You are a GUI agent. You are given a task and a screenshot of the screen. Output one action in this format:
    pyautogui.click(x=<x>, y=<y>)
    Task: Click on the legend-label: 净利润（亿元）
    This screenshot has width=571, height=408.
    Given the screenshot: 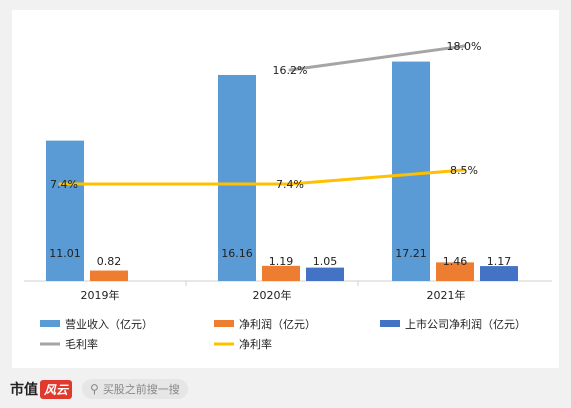 What is the action you would take?
    pyautogui.click(x=277, y=324)
    